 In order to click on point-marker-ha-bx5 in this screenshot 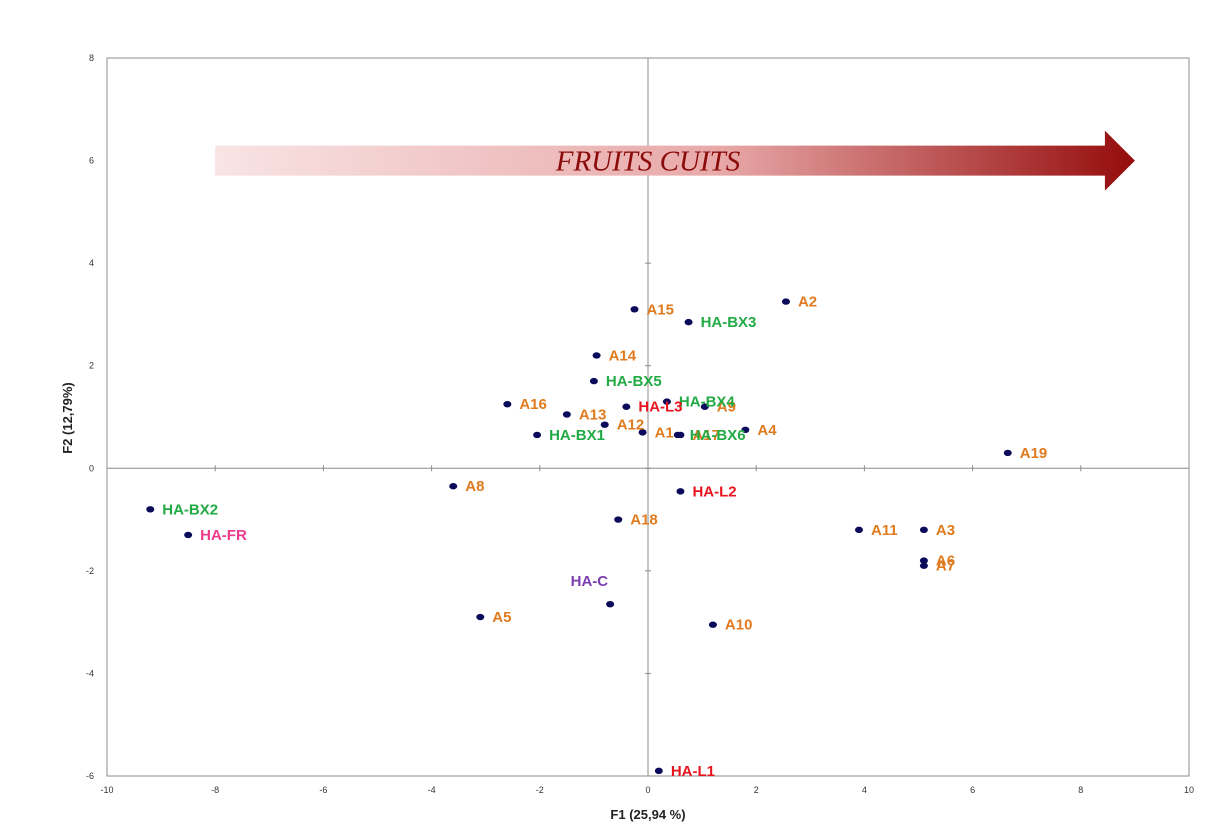, I will do `click(593, 381)`.